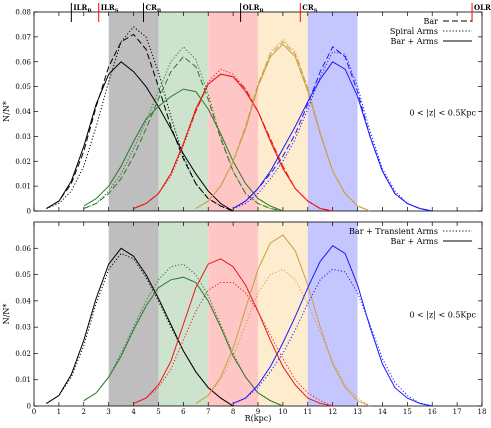  What do you see at coordinates (23, 37) in the screenshot?
I see `y-tick-label: 0.07` at bounding box center [23, 37].